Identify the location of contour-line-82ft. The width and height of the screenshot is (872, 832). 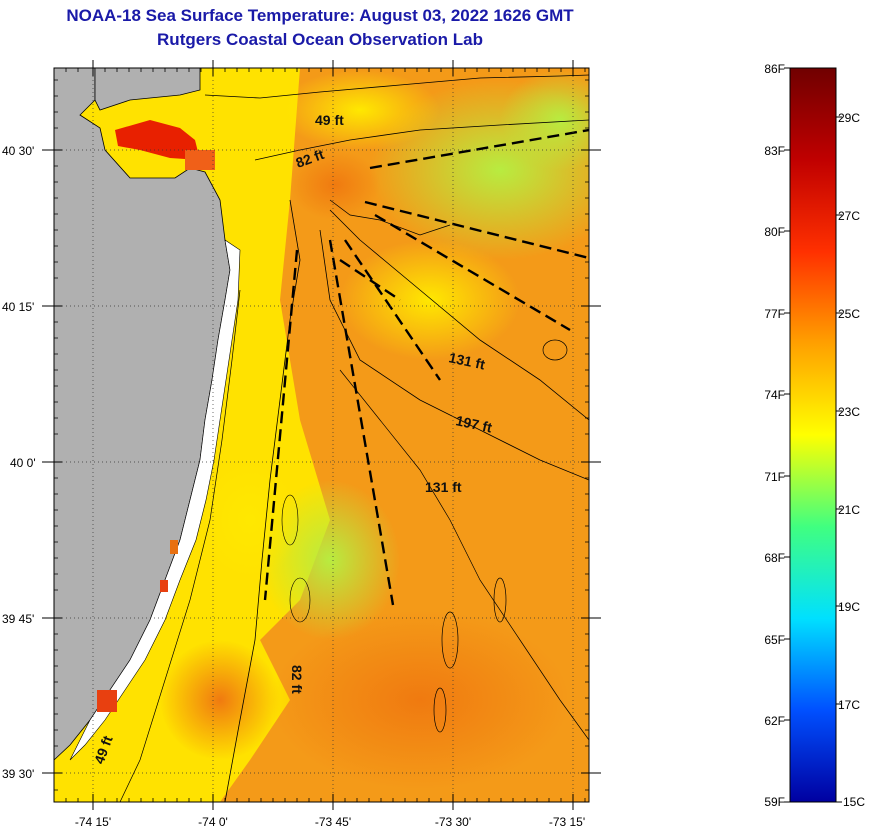
(262, 500).